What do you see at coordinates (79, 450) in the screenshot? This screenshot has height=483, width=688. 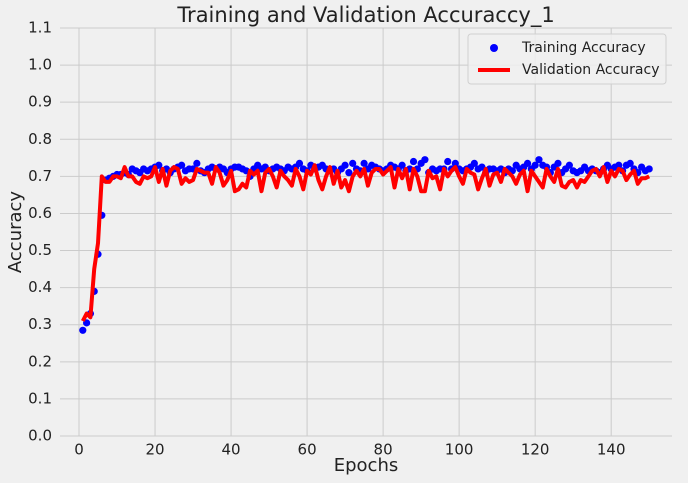 I see `x-tick-label: 0` at bounding box center [79, 450].